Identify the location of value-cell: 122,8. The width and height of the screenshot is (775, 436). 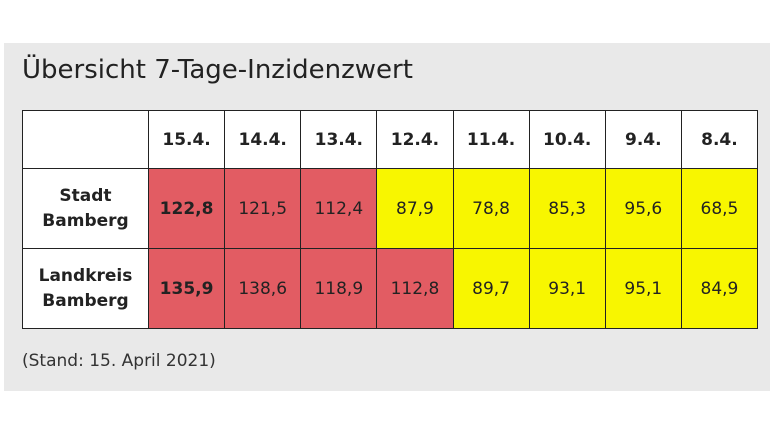
(186, 208).